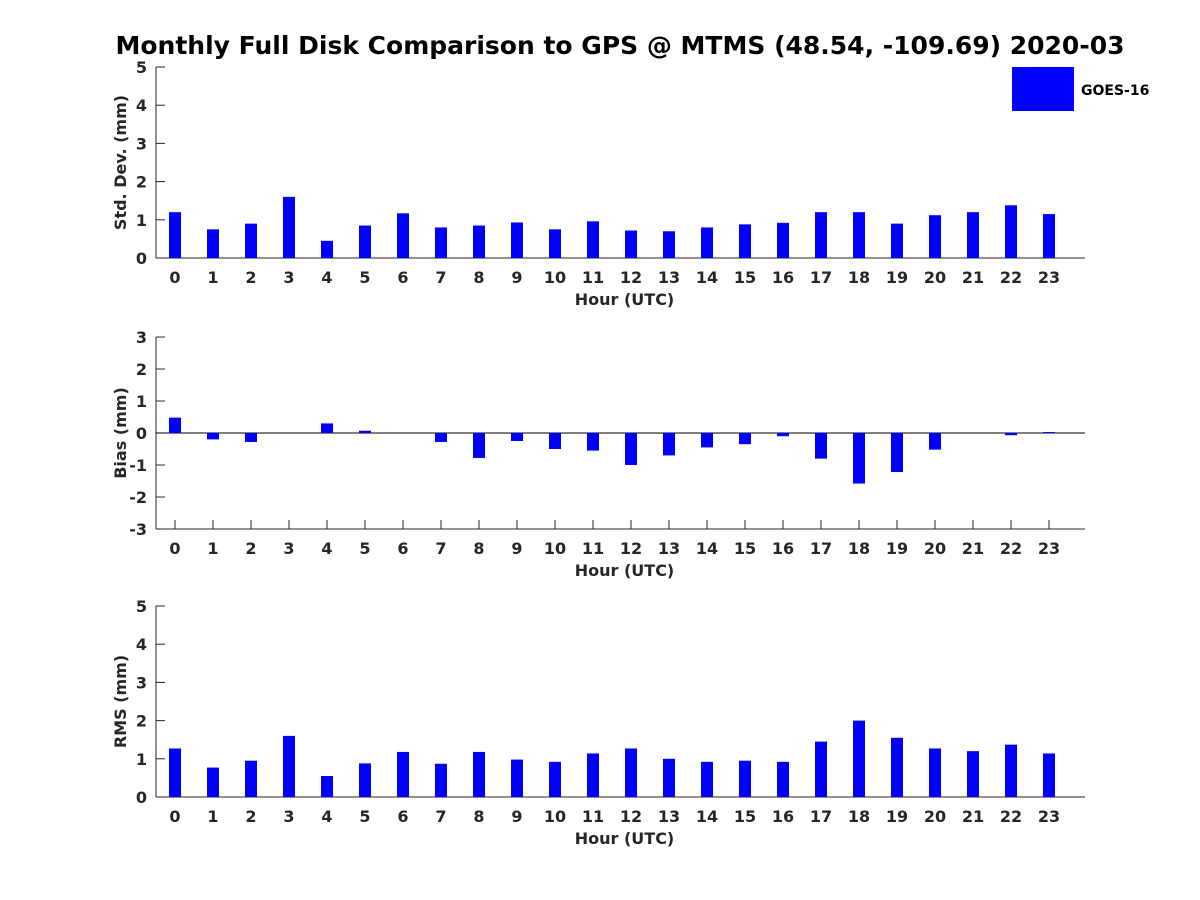 The width and height of the screenshot is (1200, 900). Describe the element at coordinates (1080, 89) in the screenshot. I see `legend: GOES-16` at that location.